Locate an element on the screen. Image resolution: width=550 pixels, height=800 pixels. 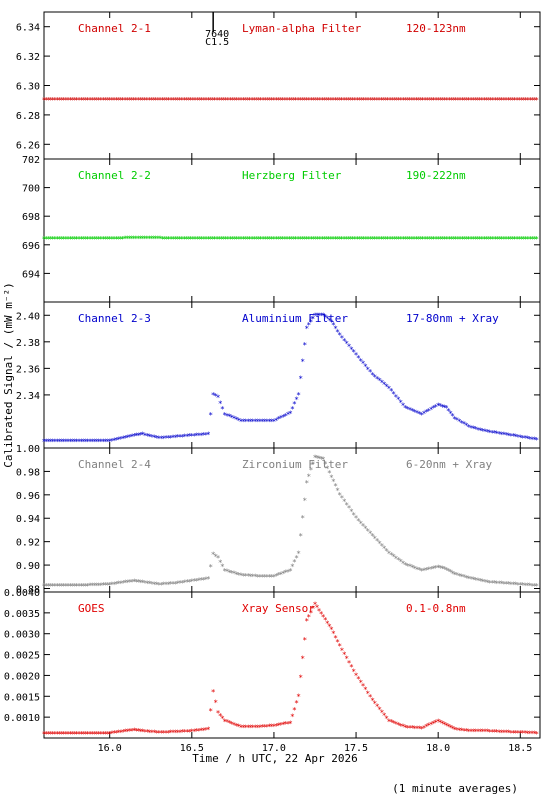
annotation-id: 7640 is located at coordinates (217, 34).